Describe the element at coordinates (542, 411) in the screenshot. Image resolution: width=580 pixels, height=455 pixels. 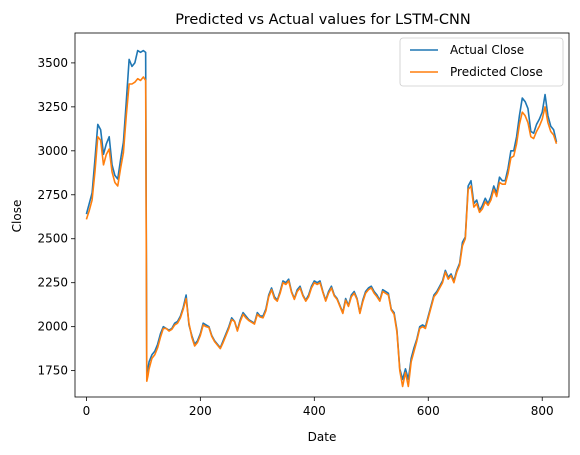
I see `x-tick-label: 800` at that location.